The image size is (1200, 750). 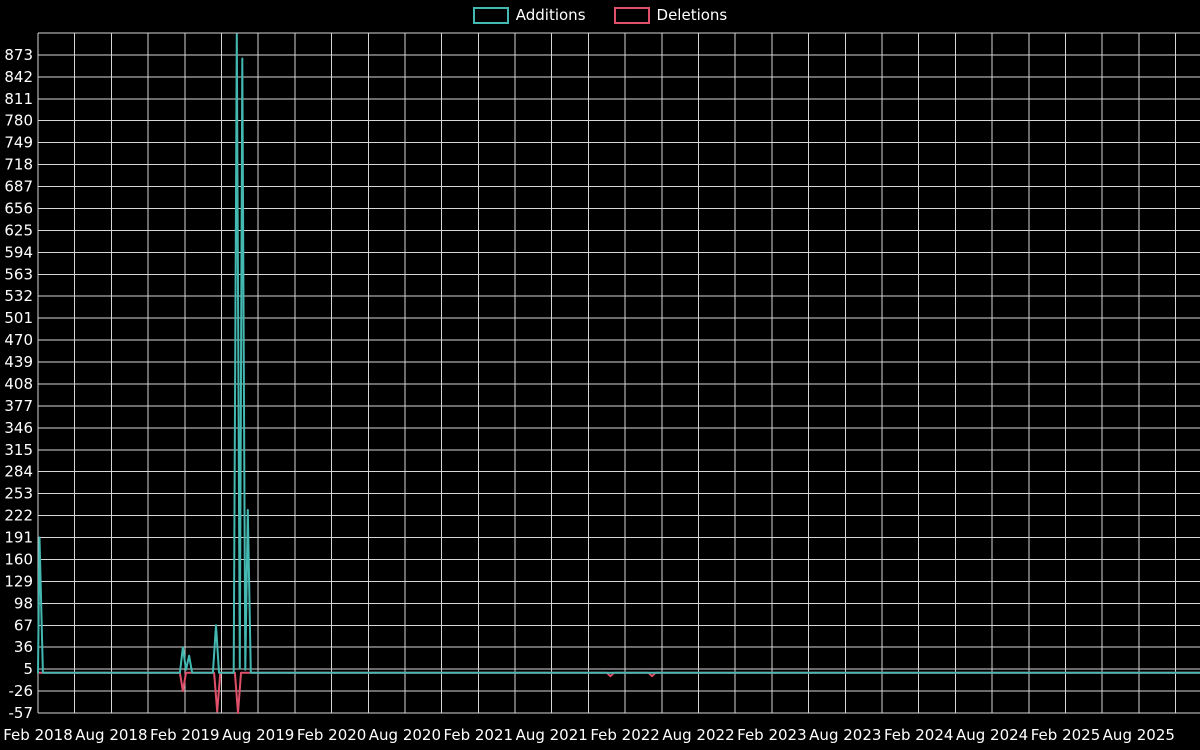 I want to click on svg-text: Feb 2018, so click(x=38, y=735).